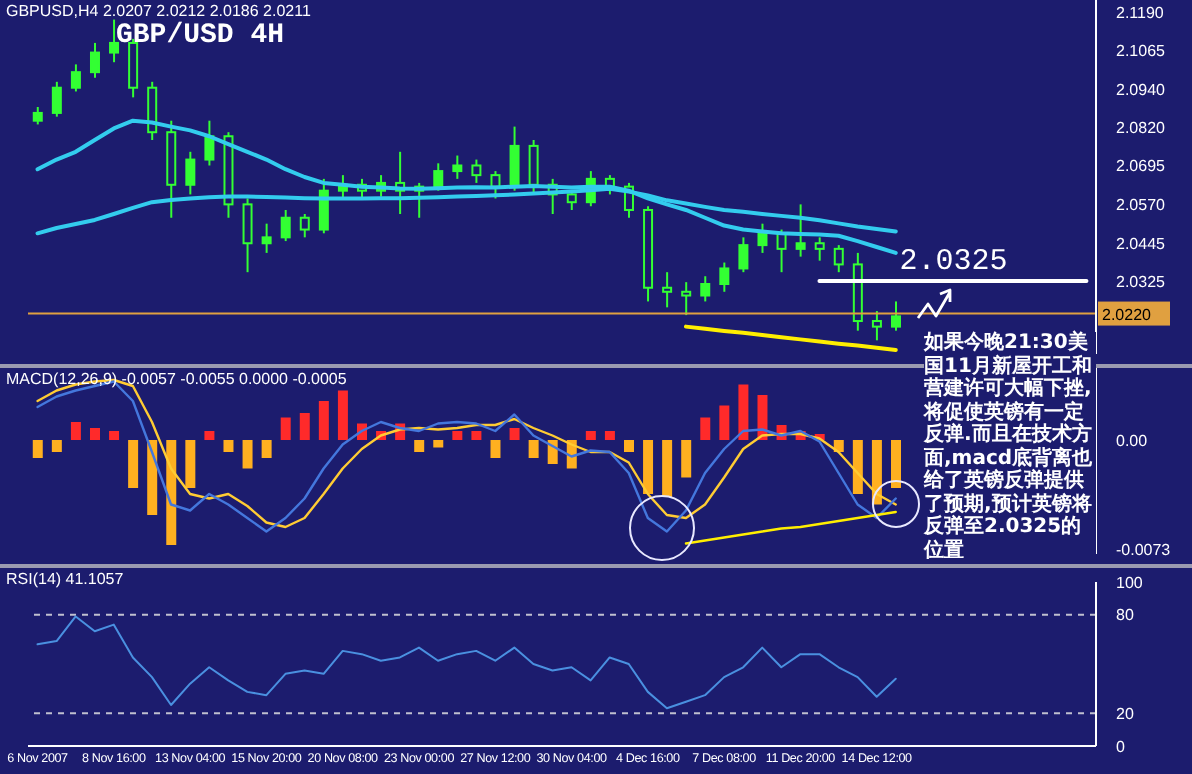  Describe the element at coordinates (200, 36) in the screenshot. I see `text: GBP/USD 4H` at that location.